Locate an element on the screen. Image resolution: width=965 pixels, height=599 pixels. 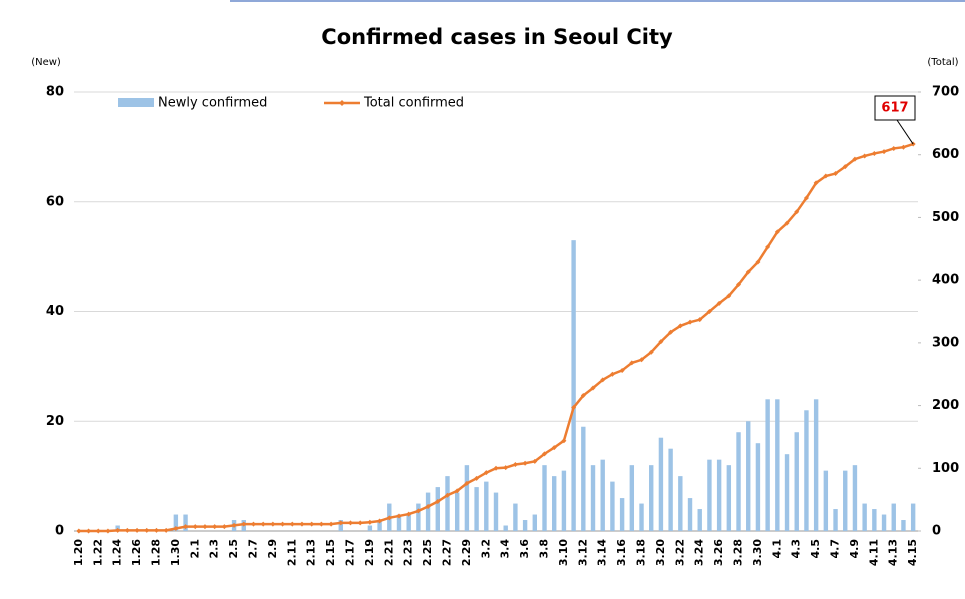
x-tick-label: 3.4 is located at coordinates (505, 549).